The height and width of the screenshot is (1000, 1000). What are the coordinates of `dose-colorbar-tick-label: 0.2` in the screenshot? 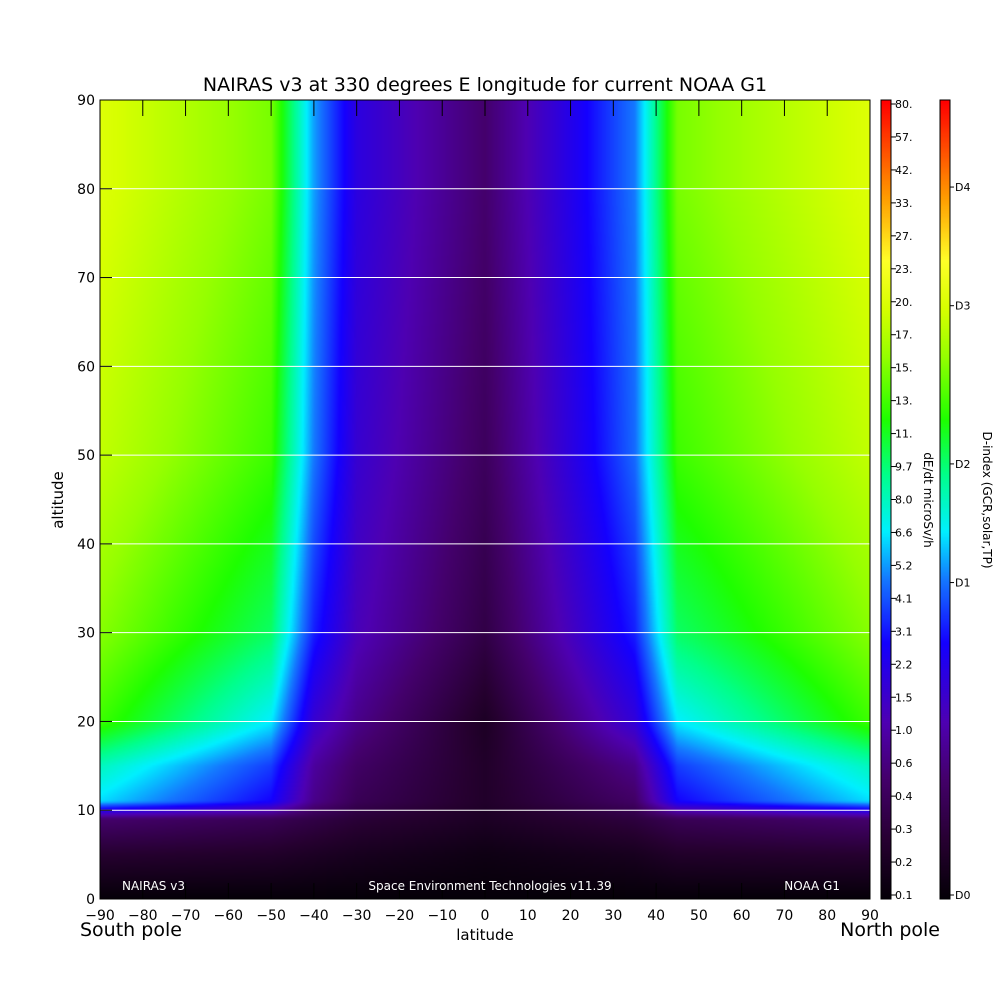 It's located at (904, 862).